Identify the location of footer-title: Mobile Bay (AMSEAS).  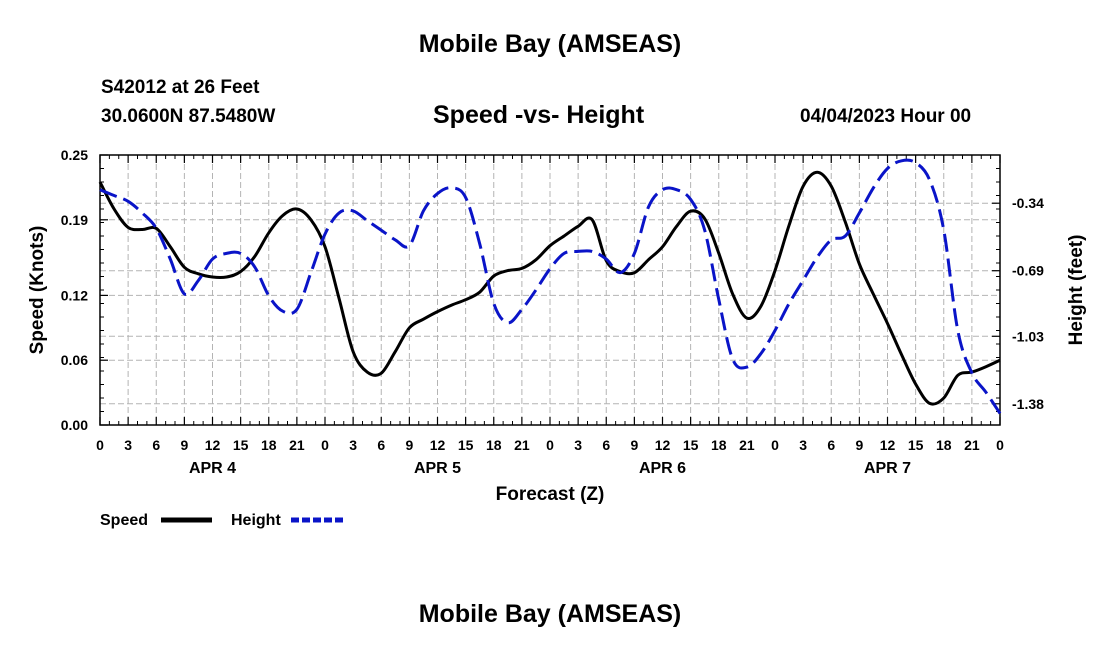
(550, 614).